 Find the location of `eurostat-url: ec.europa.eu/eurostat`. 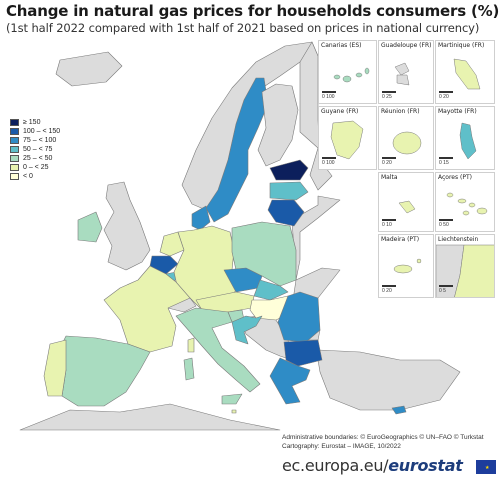

eurostat-url: ec.europa.eu/eurostat is located at coordinates (372, 465).